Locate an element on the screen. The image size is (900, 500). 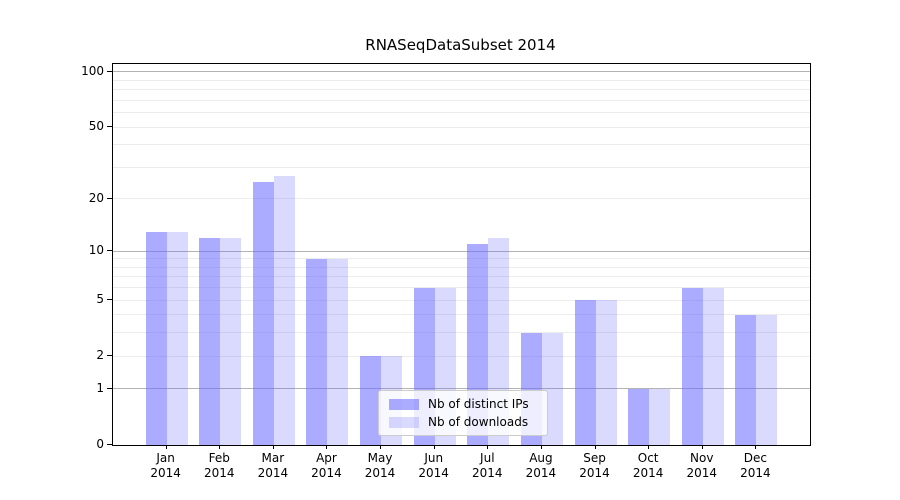
bar-sep-downloads is located at coordinates (606, 372).